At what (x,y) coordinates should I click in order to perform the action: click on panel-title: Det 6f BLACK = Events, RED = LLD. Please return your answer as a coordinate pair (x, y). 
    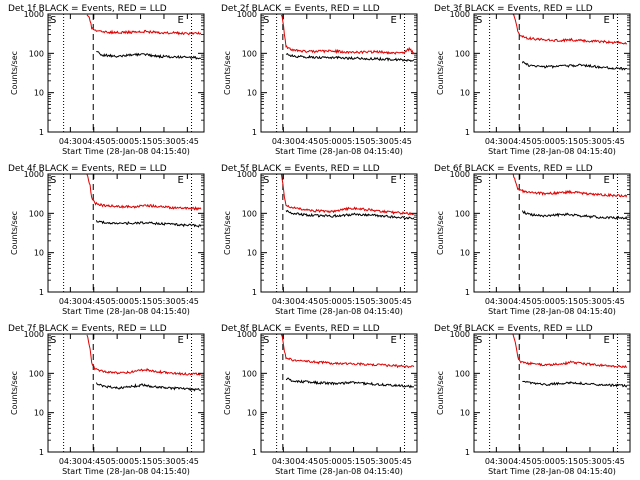
    Looking at the image, I should click on (513, 169).